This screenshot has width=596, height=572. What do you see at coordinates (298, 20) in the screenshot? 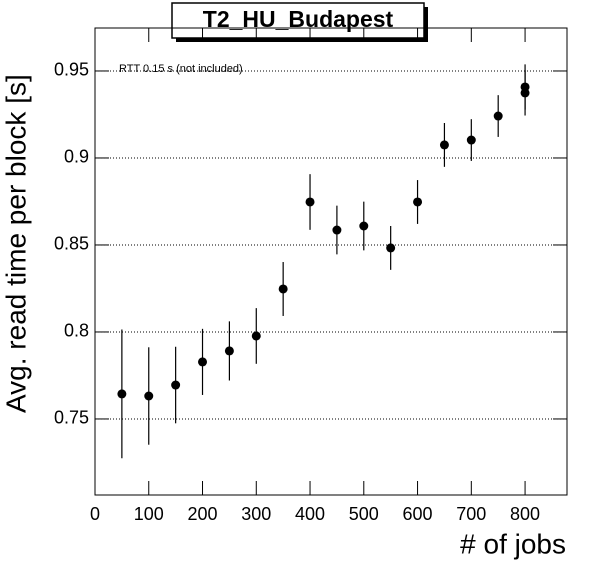
I see `title-box` at bounding box center [298, 20].